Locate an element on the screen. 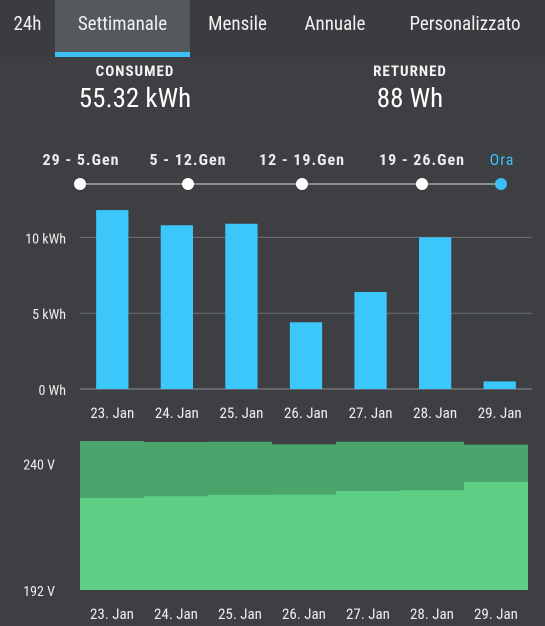 Image resolution: width=545 pixels, height=626 pixels. energy-x-tick-label: 26. Jan is located at coordinates (306, 413).